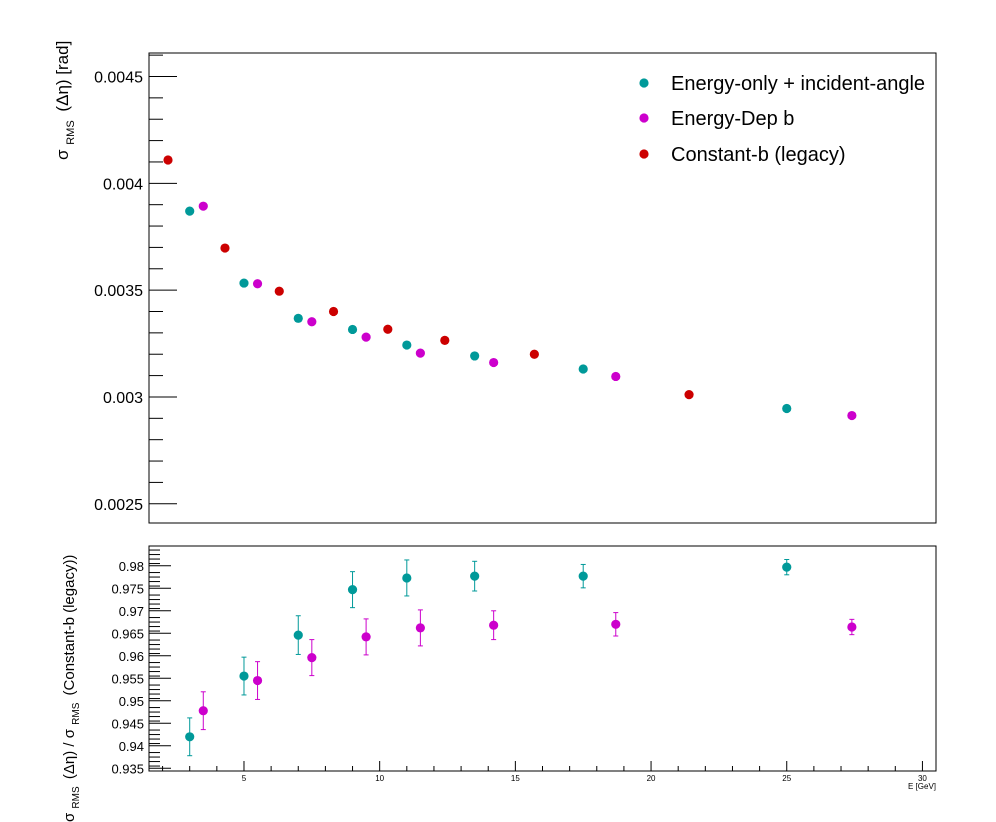 This screenshot has width=996, height=822. What do you see at coordinates (76, 797) in the screenshot?
I see `bottom-y-title-sub: RMS` at bounding box center [76, 797].